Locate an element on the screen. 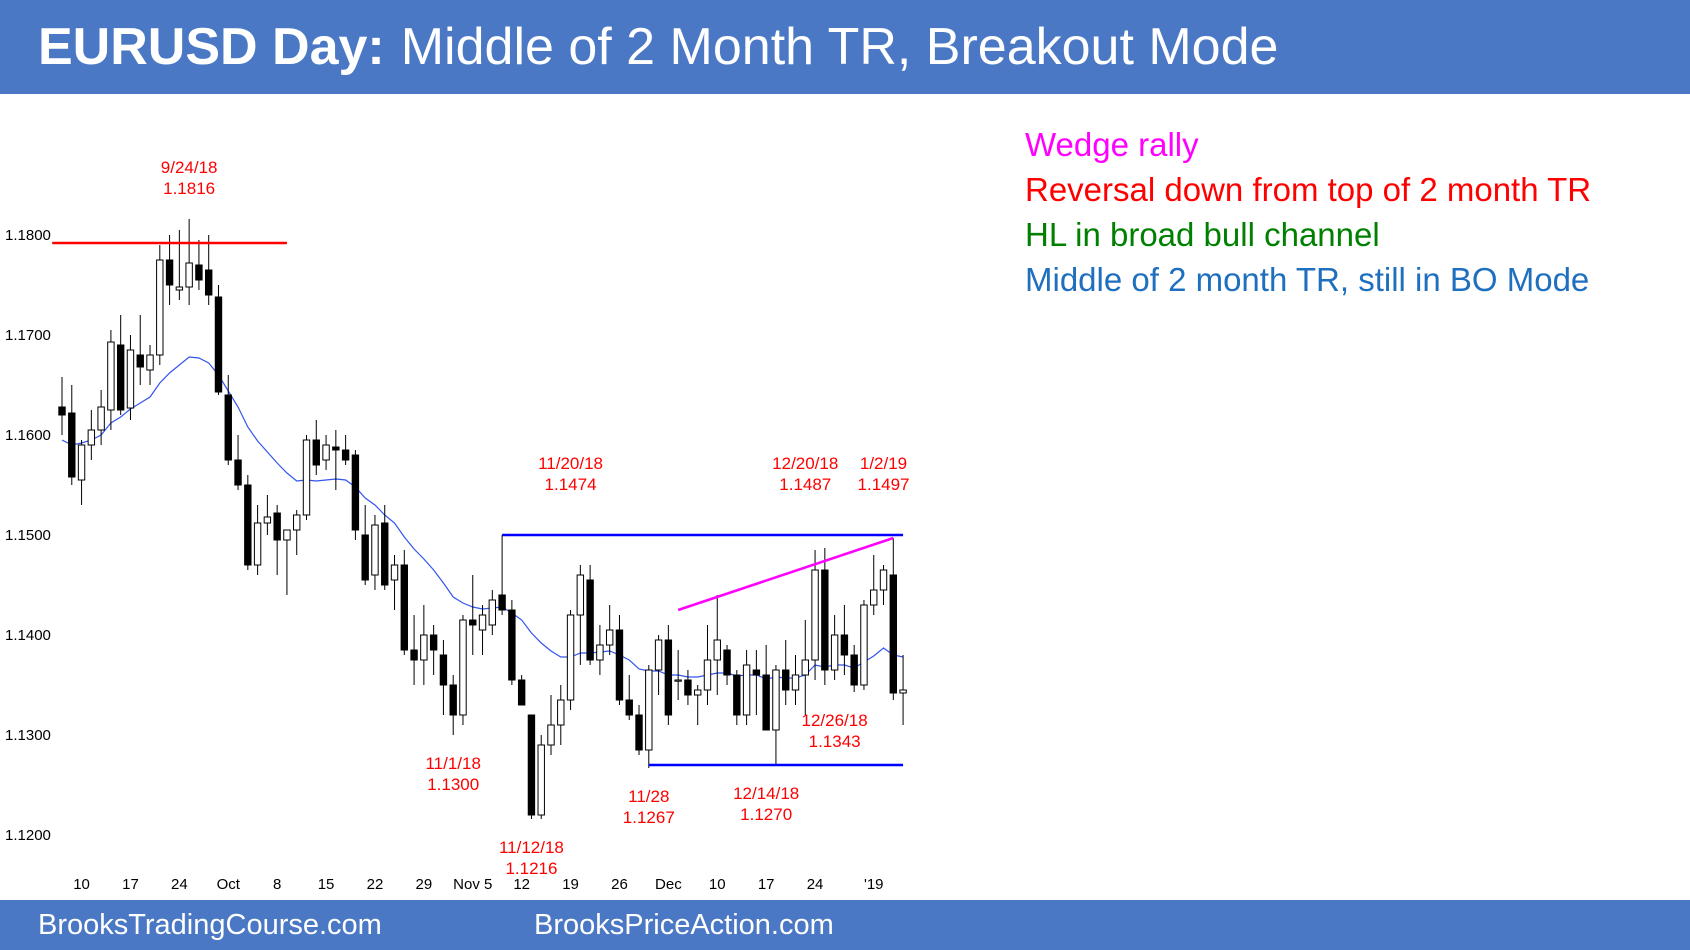 The image size is (1690, 950). price-annotation-label: 9/24/18 is located at coordinates (189, 167).